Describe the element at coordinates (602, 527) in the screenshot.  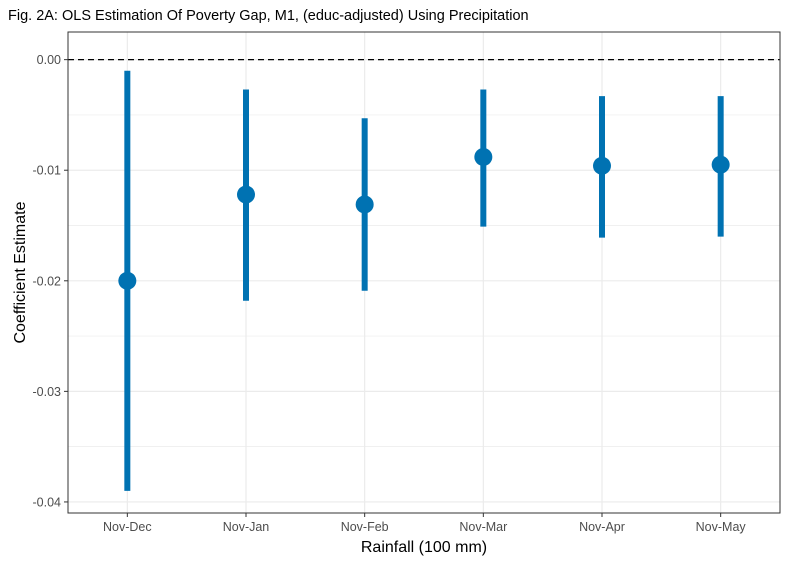
I see `x-tick-label: Nov-Apr` at that location.